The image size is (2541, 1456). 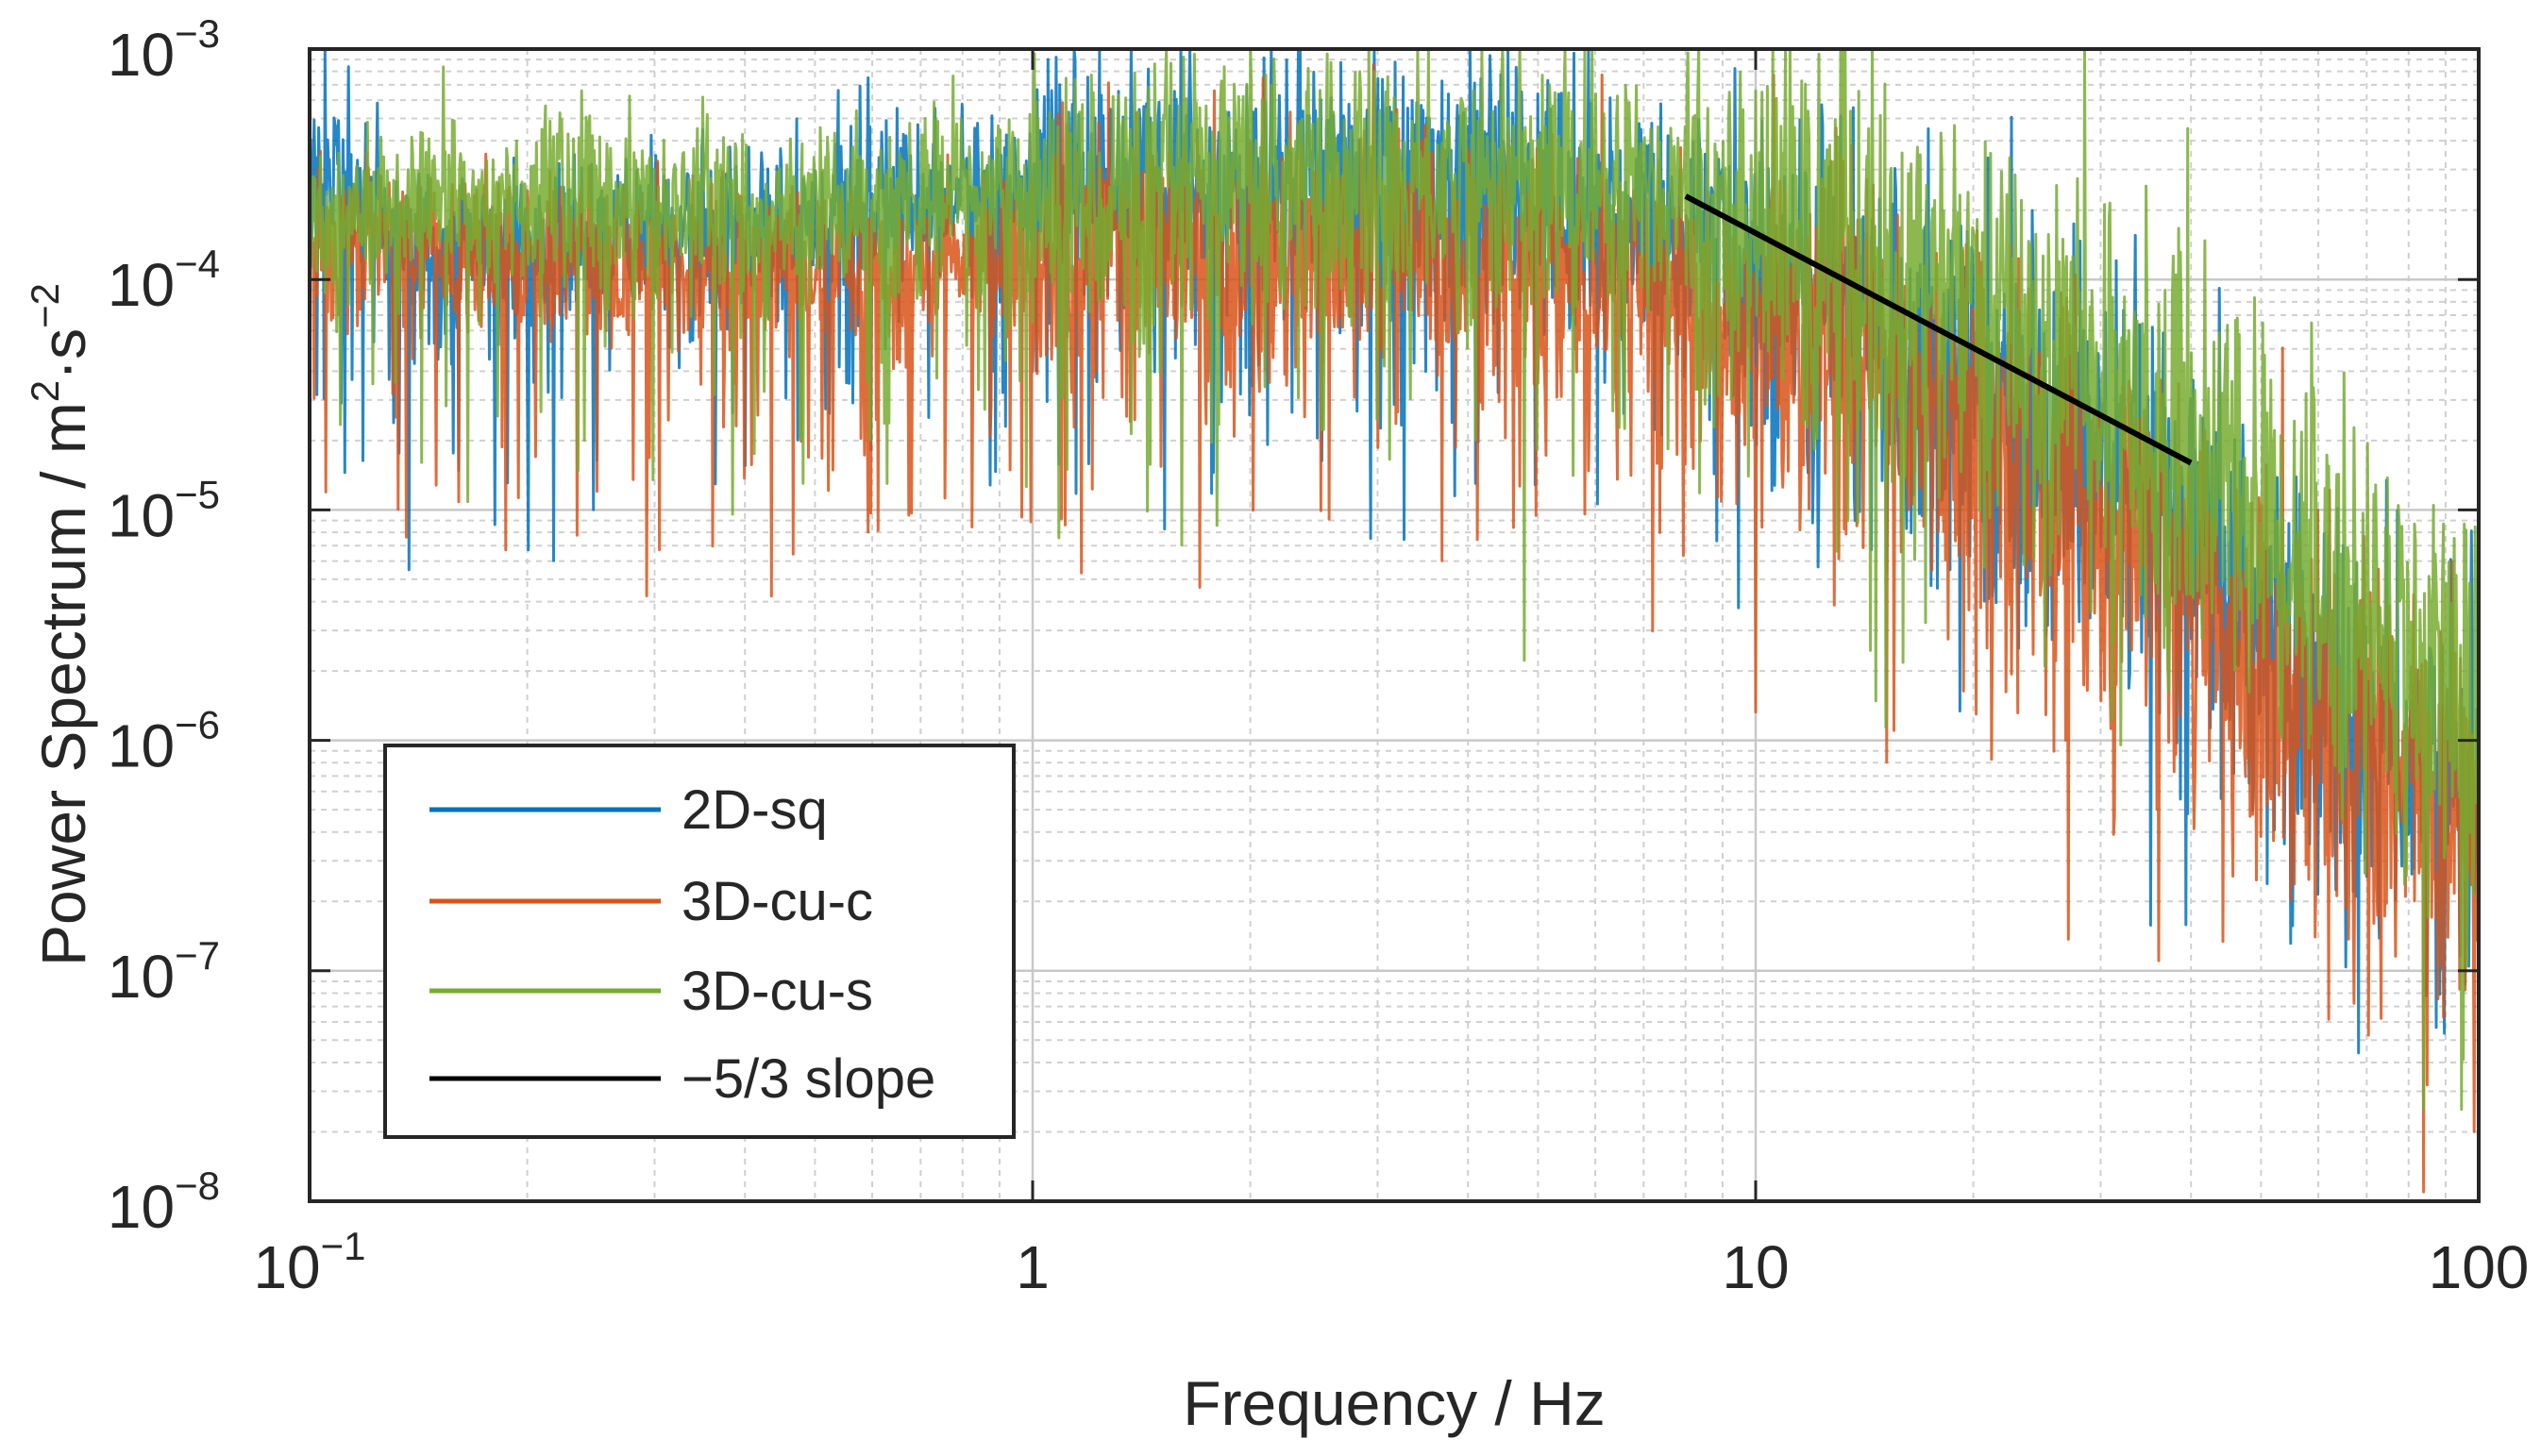 I want to click on y-tick-exponent: −7, so click(x=197, y=955).